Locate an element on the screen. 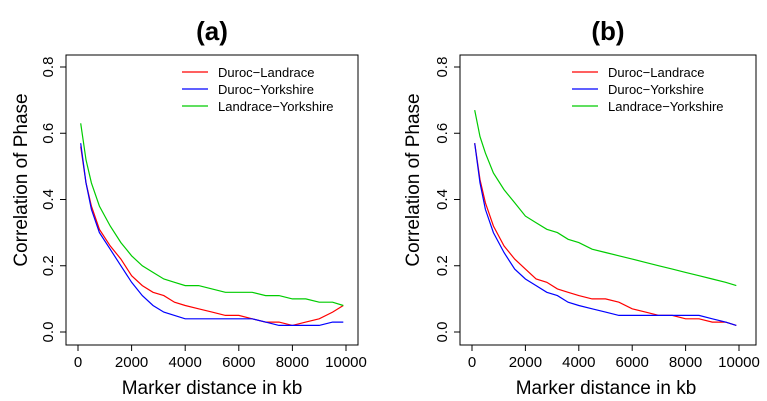 Image resolution: width=767 pixels, height=401 pixels. panel-title: (a) is located at coordinates (212, 31).